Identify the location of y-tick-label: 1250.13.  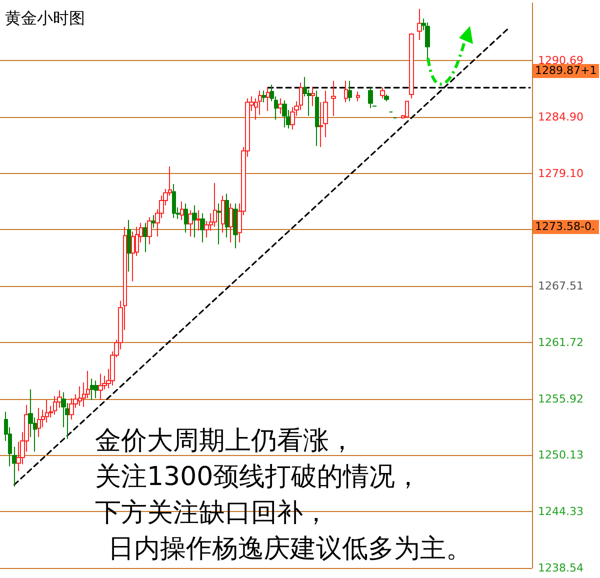
(561, 455).